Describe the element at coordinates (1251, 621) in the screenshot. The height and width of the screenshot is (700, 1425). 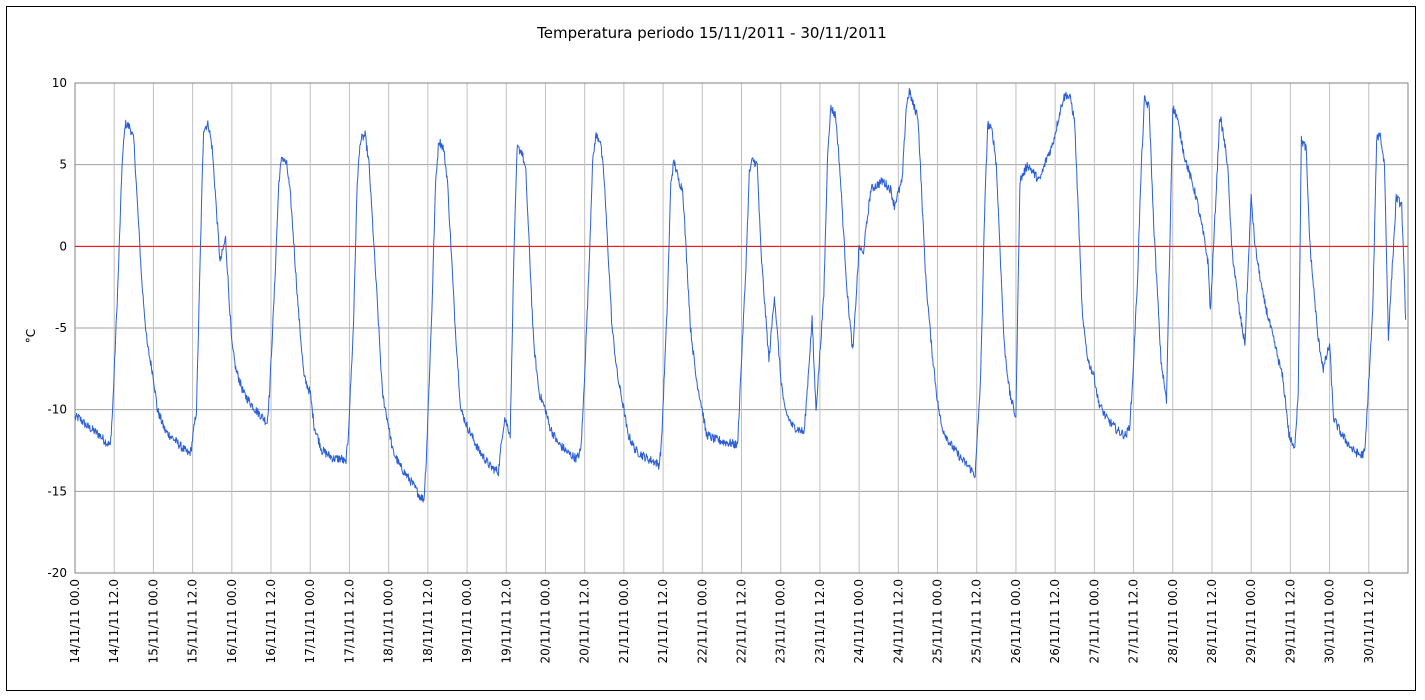
I see `x-tick-label: 29/11/11 00.0` at that location.